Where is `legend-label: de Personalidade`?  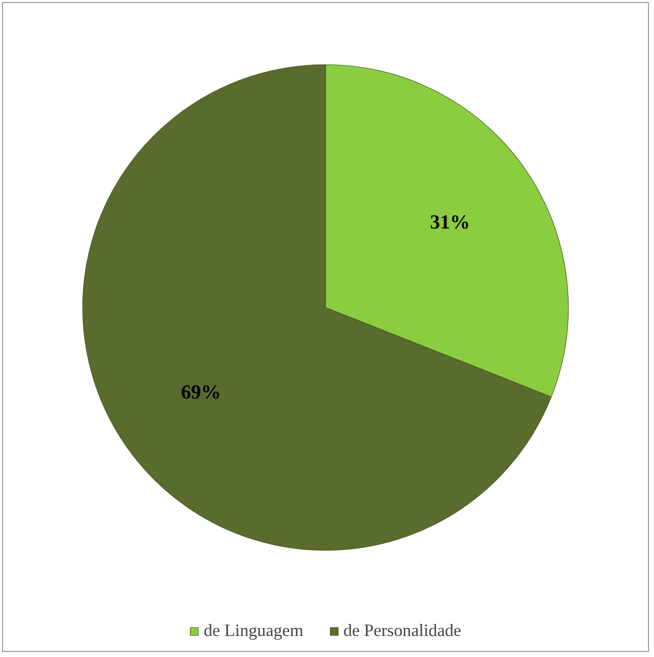
legend-label: de Personalidade is located at coordinates (402, 631).